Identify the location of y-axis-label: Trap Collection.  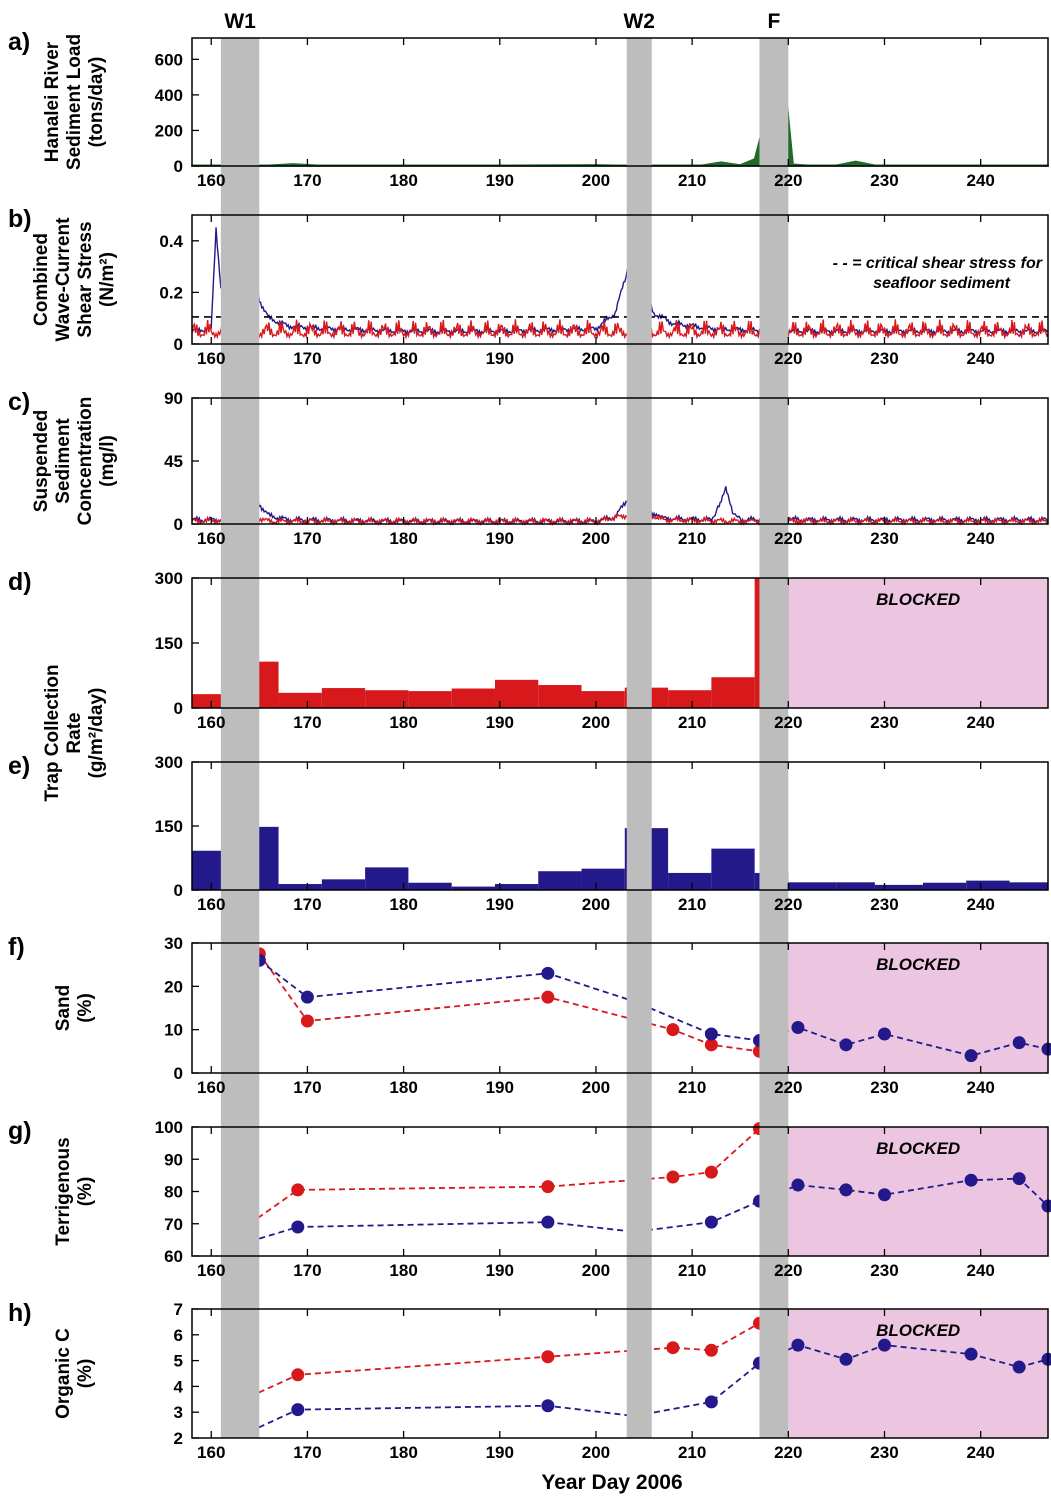
(52, 732).